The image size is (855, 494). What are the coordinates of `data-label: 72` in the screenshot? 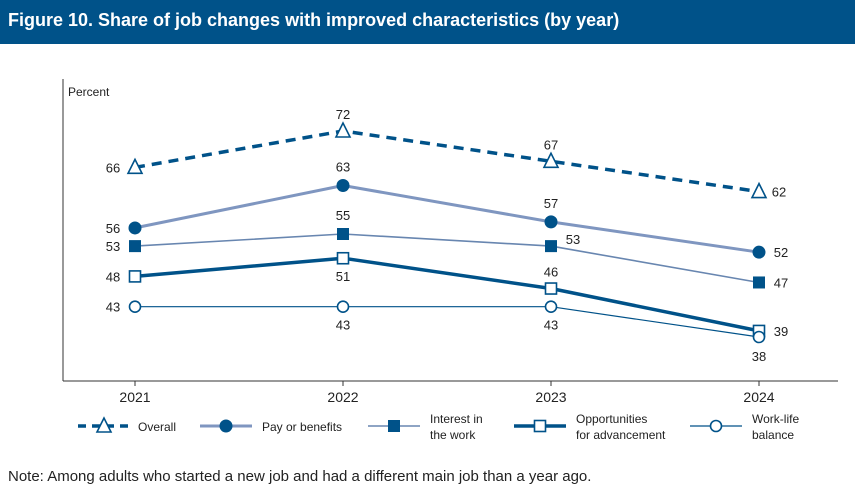 It's located at (343, 114).